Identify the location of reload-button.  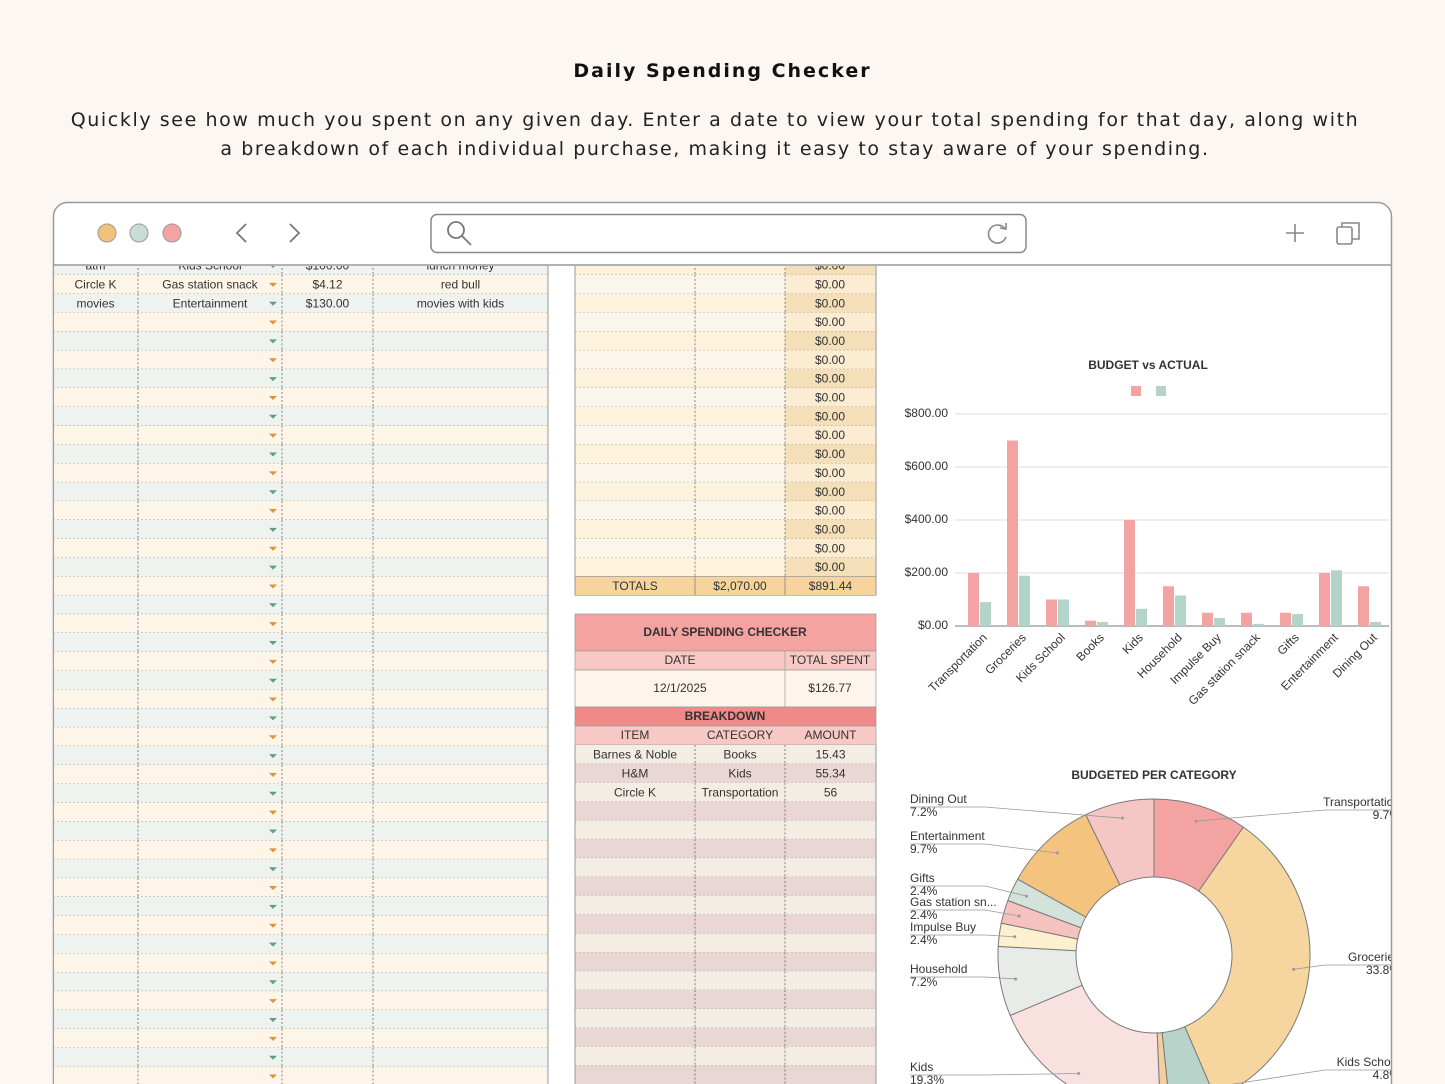
(997, 234).